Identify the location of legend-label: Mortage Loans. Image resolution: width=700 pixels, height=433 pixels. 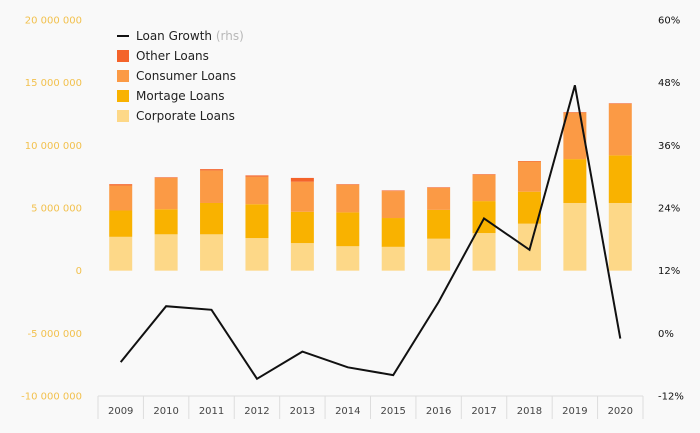
(180, 96).